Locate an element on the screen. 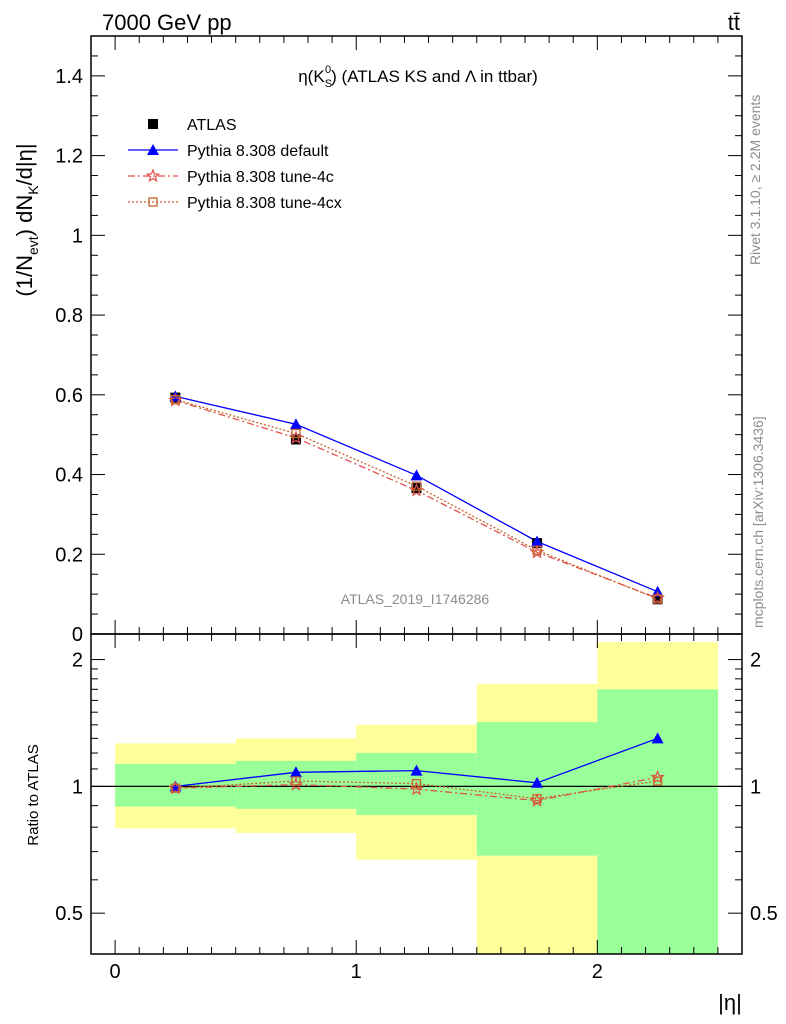 This screenshot has height=1024, width=786. process-label: tt̄ is located at coordinates (734, 22).